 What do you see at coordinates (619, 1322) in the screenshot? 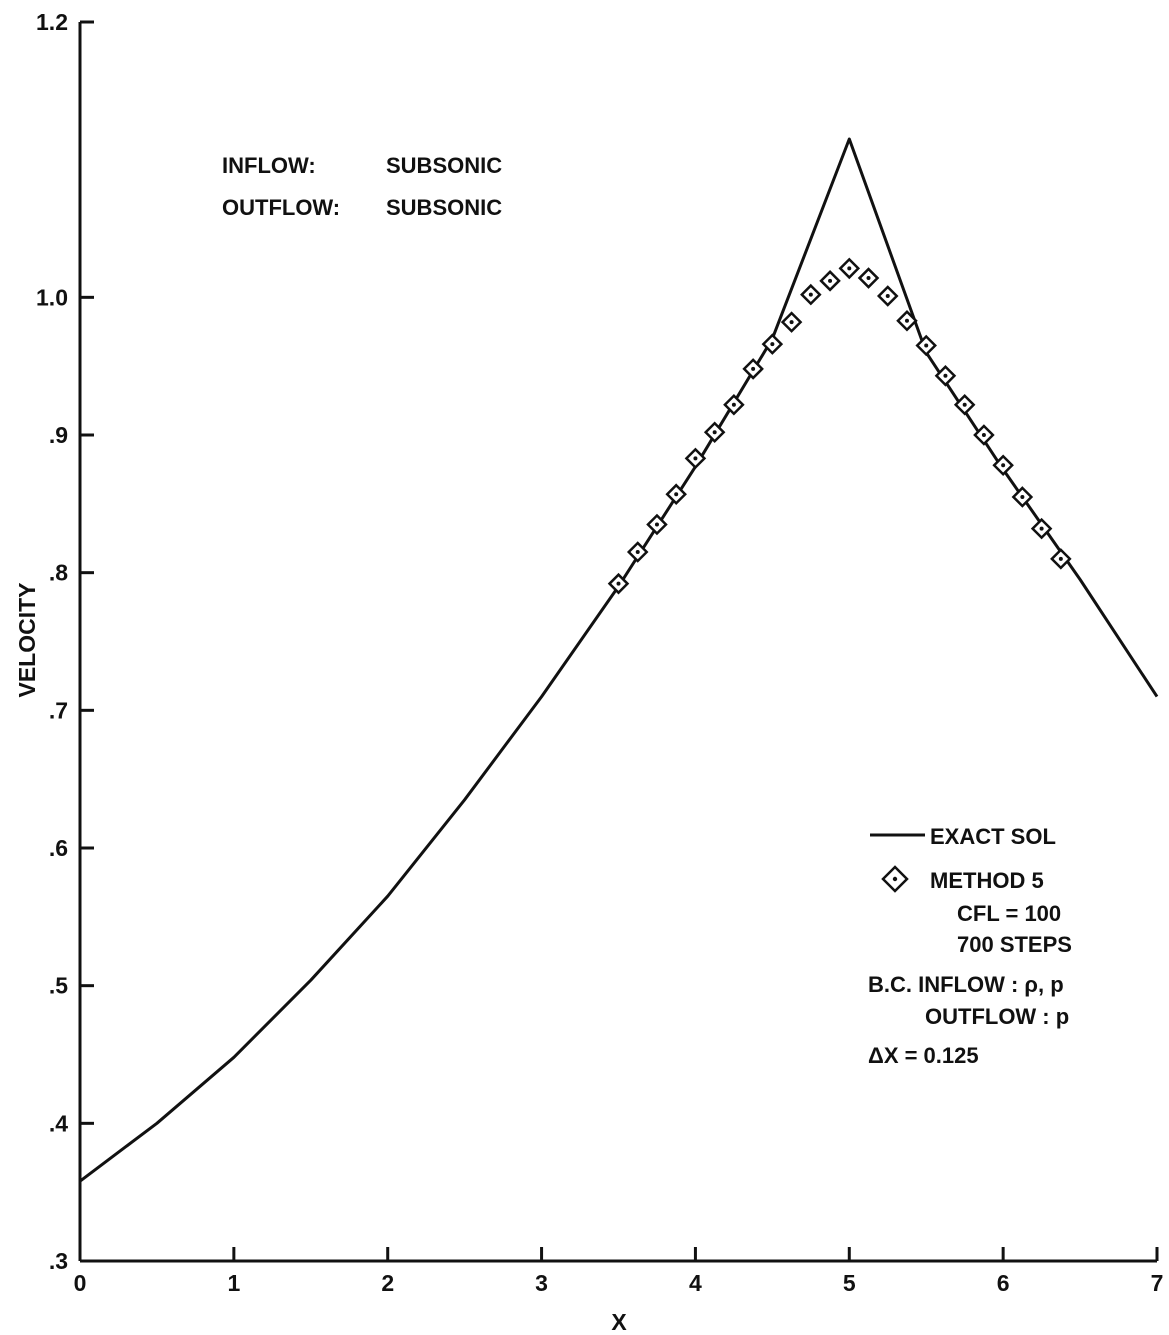
I see `x-axis-title: X` at bounding box center [619, 1322].